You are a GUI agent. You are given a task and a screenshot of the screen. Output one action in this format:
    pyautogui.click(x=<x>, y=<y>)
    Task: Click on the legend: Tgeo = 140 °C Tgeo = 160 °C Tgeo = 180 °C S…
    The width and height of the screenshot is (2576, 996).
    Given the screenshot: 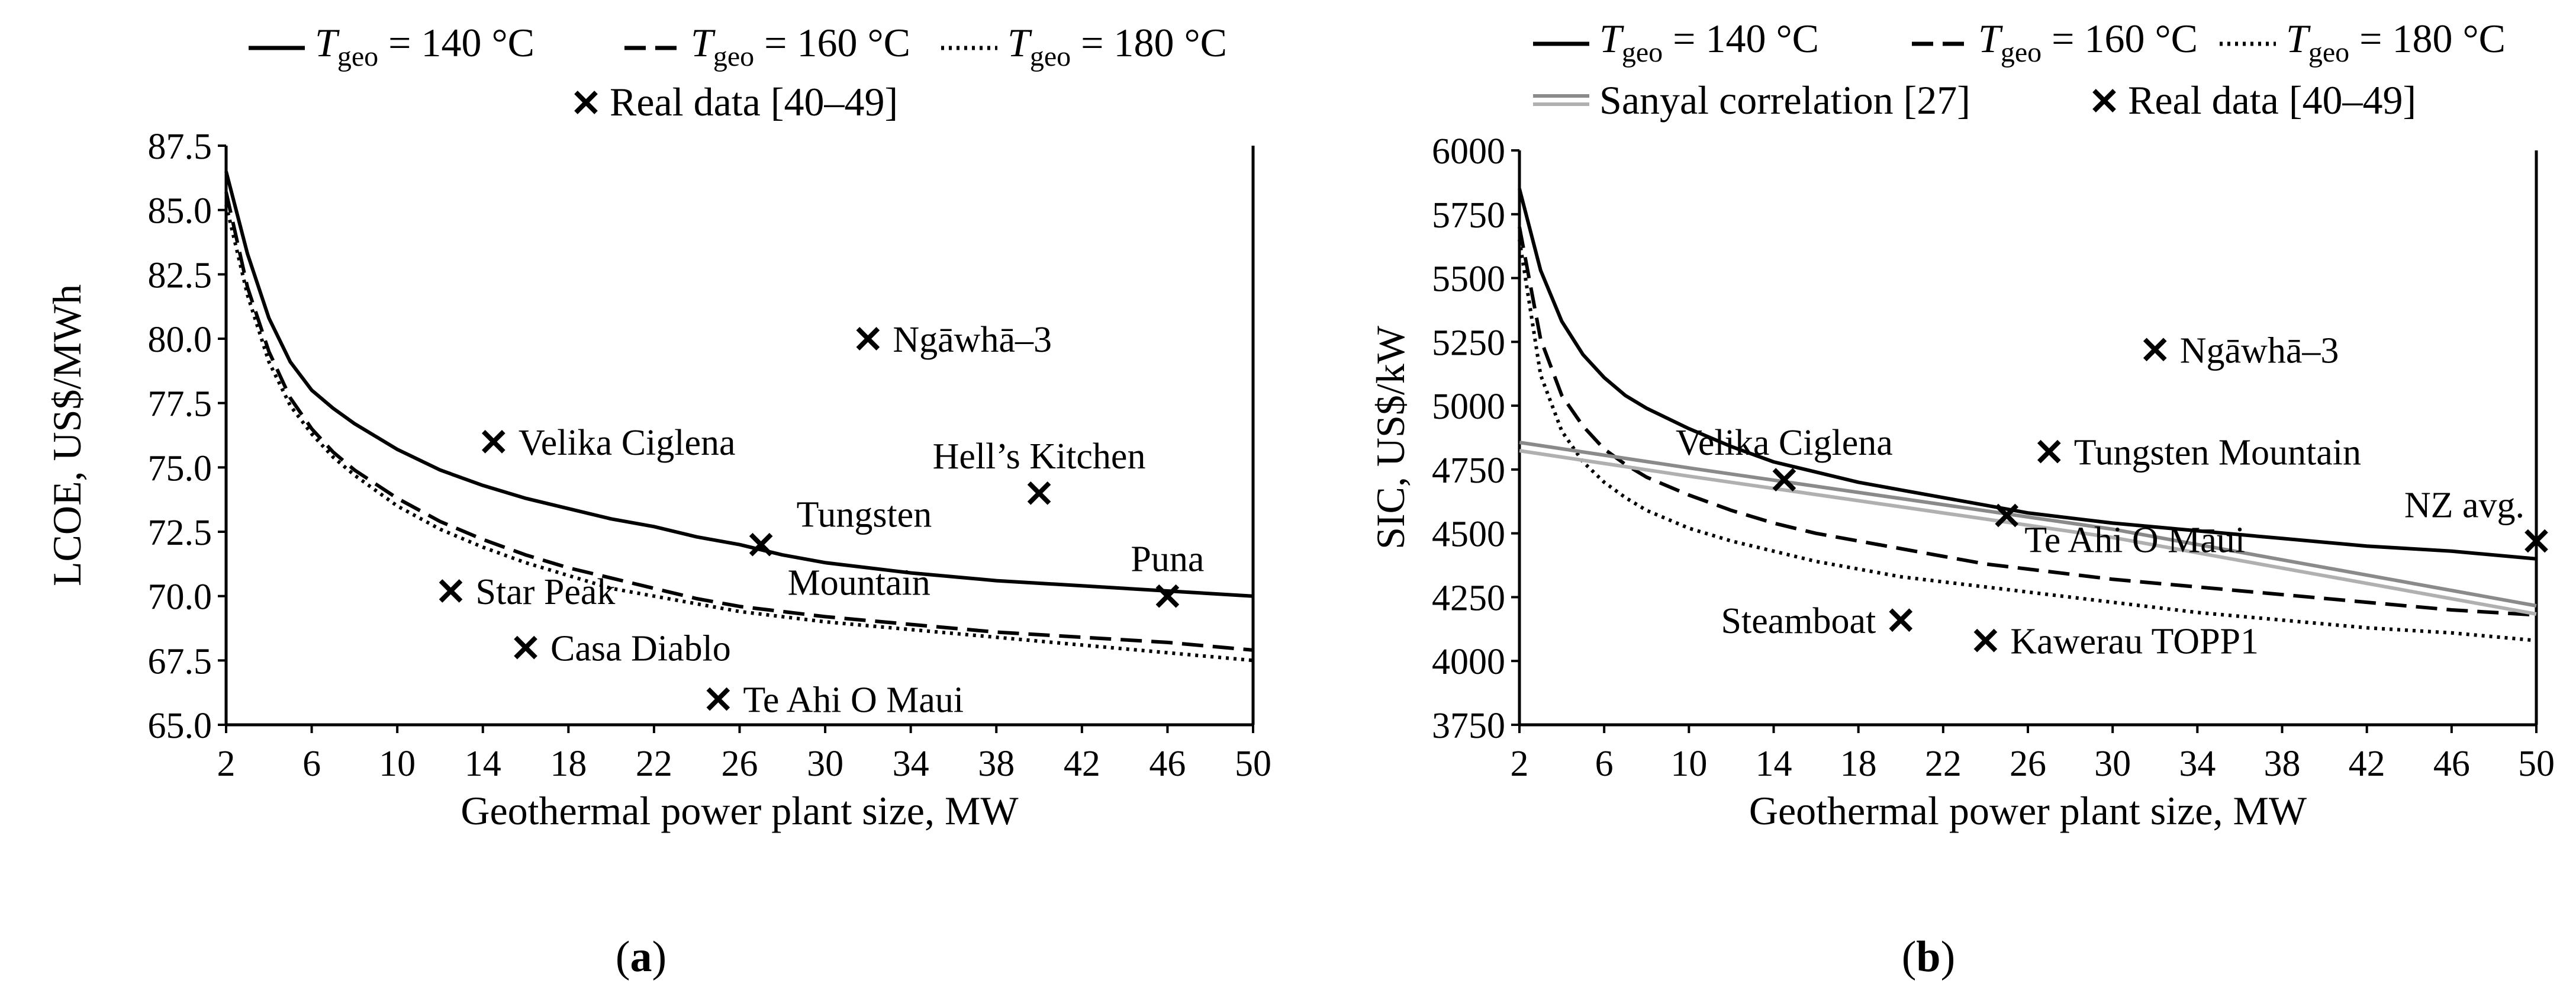 What is the action you would take?
    pyautogui.click(x=2020, y=69)
    